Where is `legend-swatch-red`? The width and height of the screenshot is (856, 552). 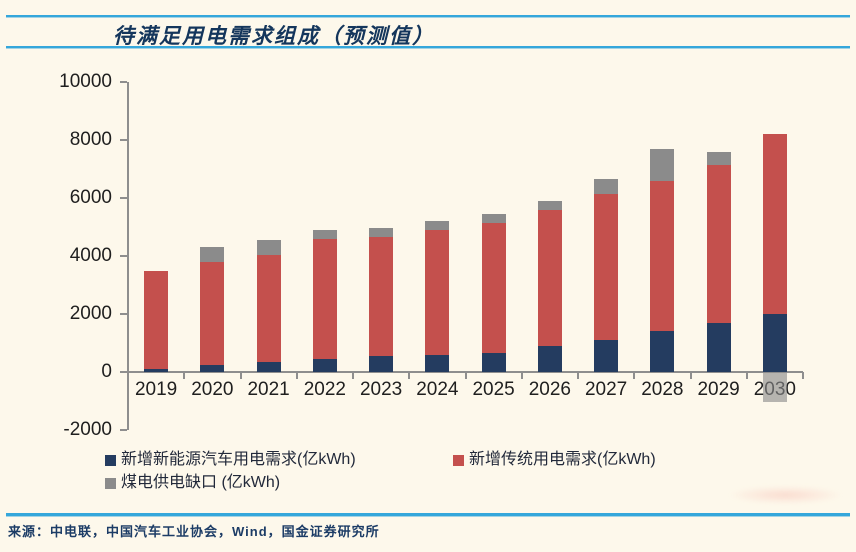 legend-swatch-red is located at coordinates (458, 460).